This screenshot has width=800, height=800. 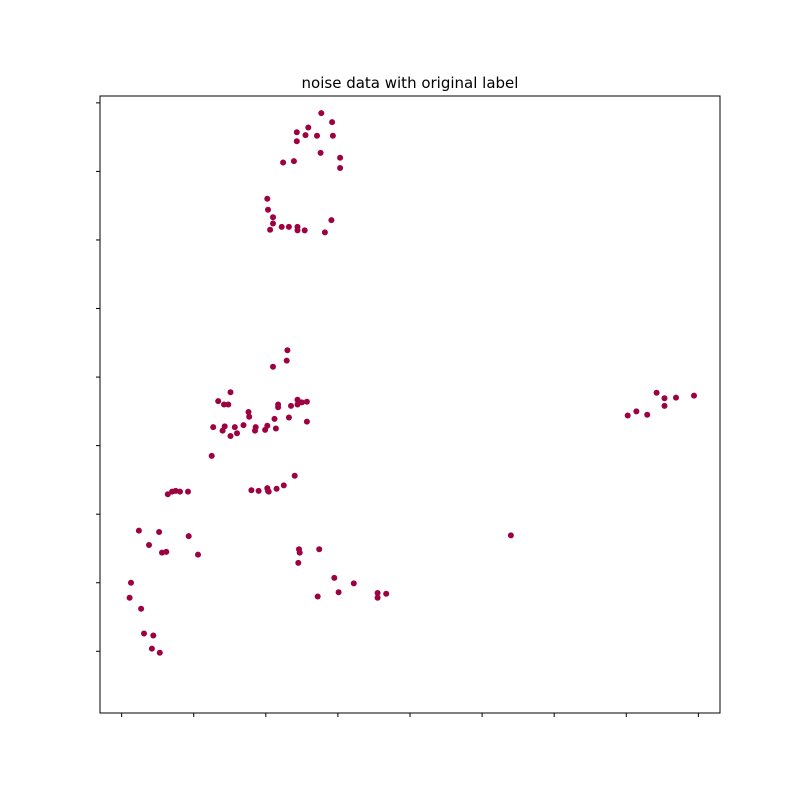 I want to click on chart-title: noise data with original label, so click(x=410, y=83).